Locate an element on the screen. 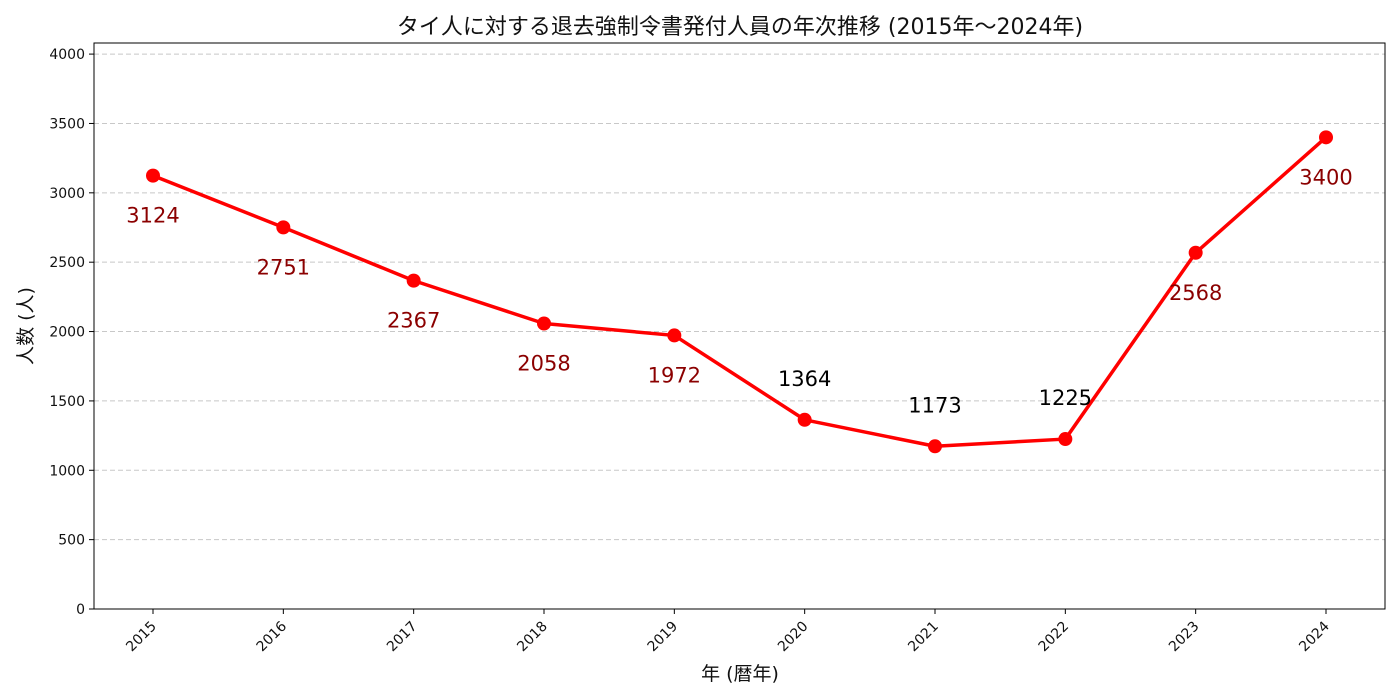  data-label: 1225 is located at coordinates (1065, 398).